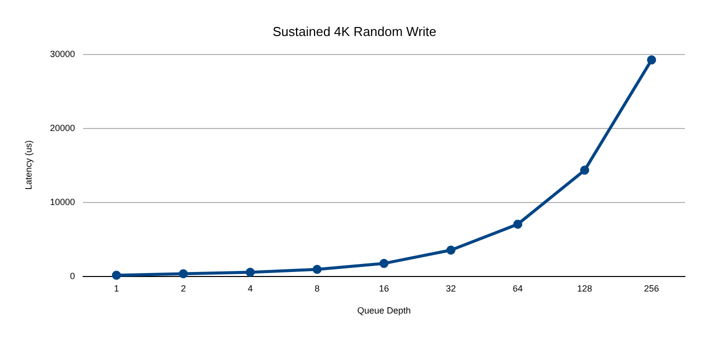 This screenshot has height=341, width=709. What do you see at coordinates (451, 289) in the screenshot?
I see `x-tick-label: 32` at bounding box center [451, 289].